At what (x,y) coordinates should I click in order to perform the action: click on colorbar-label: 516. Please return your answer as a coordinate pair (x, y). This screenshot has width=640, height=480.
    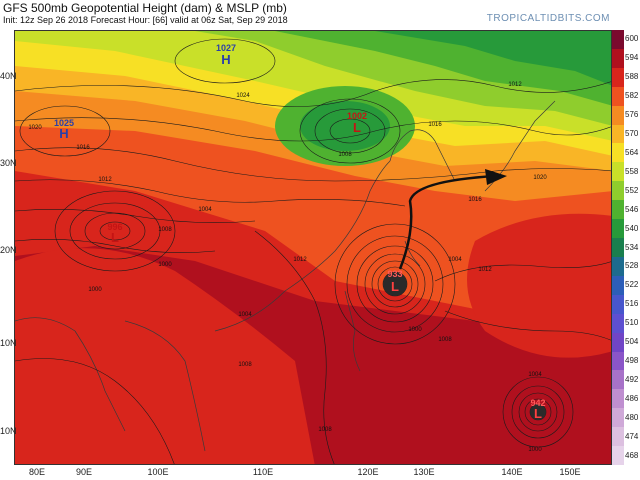
    Looking at the image, I should click on (632, 304).